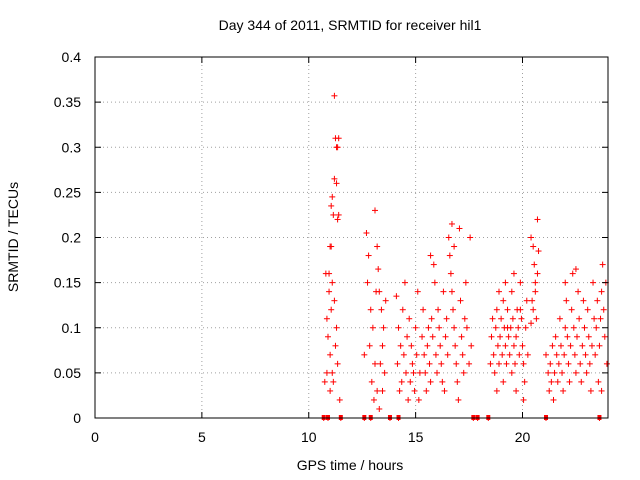  I want to click on x-tick-label: 0, so click(95, 437).